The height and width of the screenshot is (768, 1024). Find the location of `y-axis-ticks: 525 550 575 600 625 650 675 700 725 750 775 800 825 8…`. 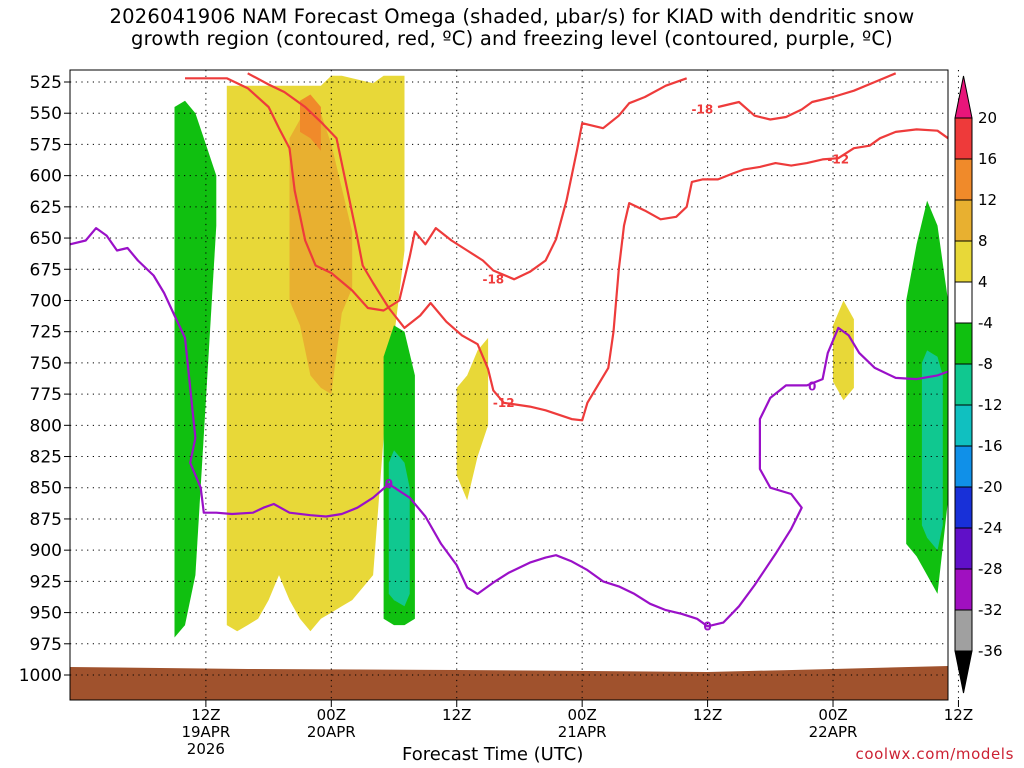

y-axis-ticks: 525 550 575 600 625 650 675 700 725 750 775 800 825 8… is located at coordinates (44, 379).